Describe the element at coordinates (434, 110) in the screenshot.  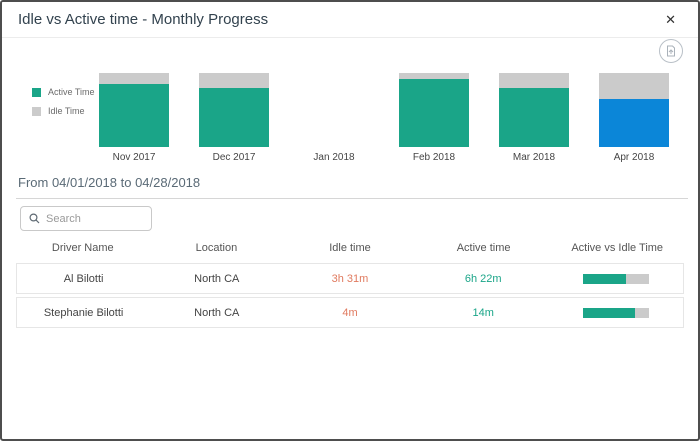
I see `bar-feb-2018` at that location.